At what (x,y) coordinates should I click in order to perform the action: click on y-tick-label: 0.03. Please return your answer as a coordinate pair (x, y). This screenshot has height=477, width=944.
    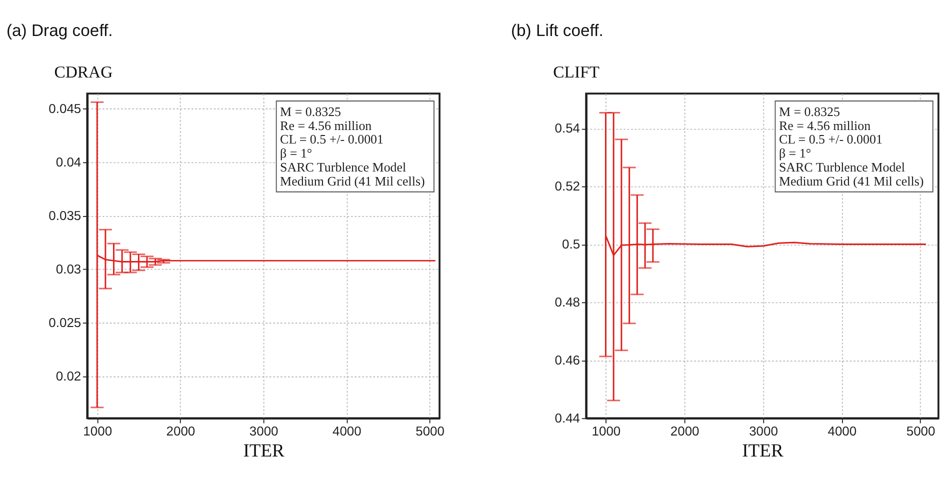
    Looking at the image, I should click on (69, 268).